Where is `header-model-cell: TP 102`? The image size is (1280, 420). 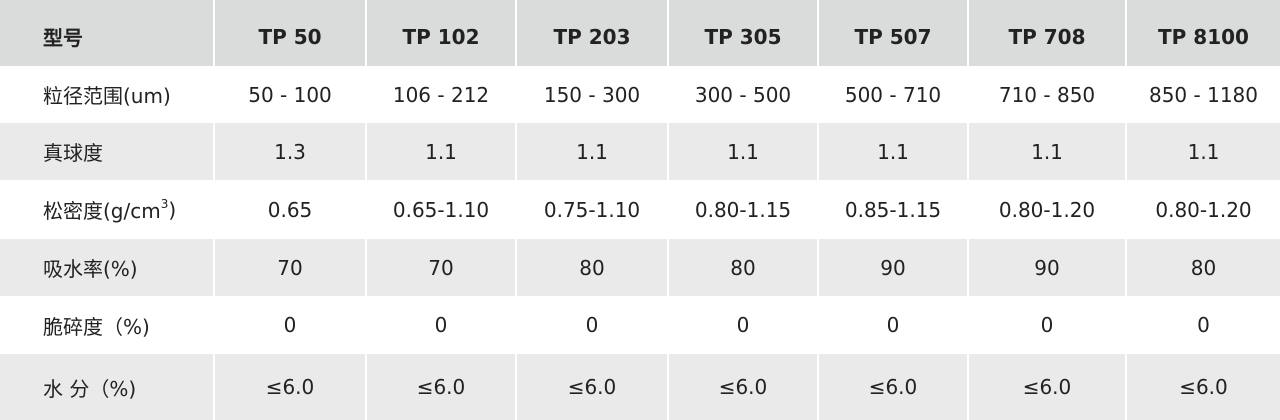 header-model-cell: TP 102 is located at coordinates (442, 33).